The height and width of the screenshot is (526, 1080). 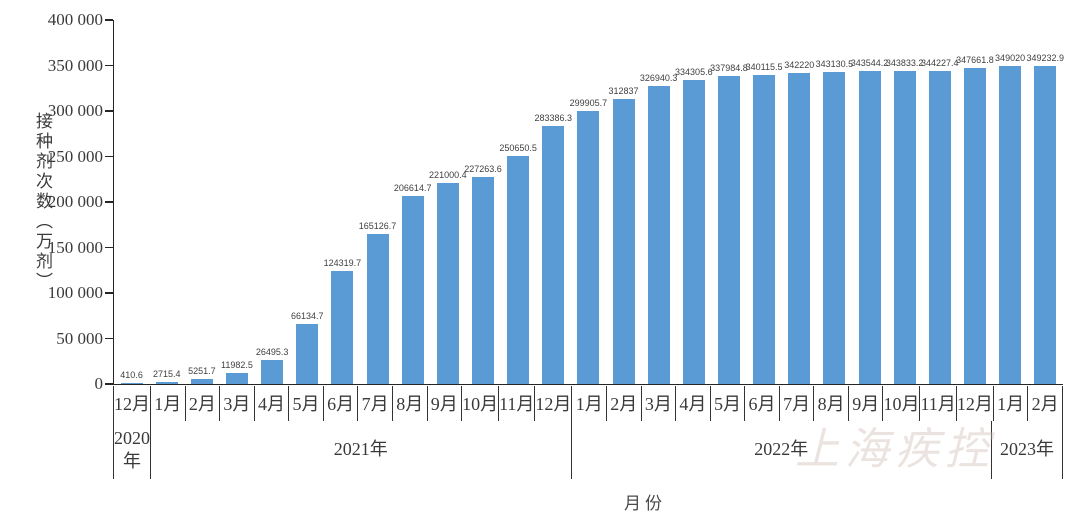 I want to click on bar-slot: 2715.4, so click(x=166, y=202).